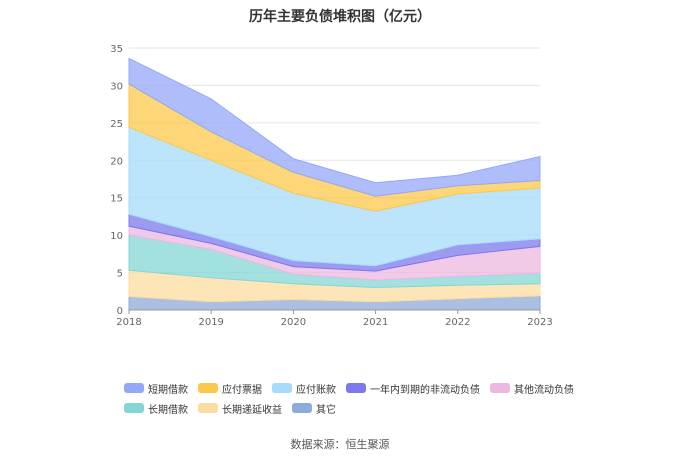 The width and height of the screenshot is (680, 460). Describe the element at coordinates (252, 410) in the screenshot. I see `legend-label: 长期递延收益` at that location.